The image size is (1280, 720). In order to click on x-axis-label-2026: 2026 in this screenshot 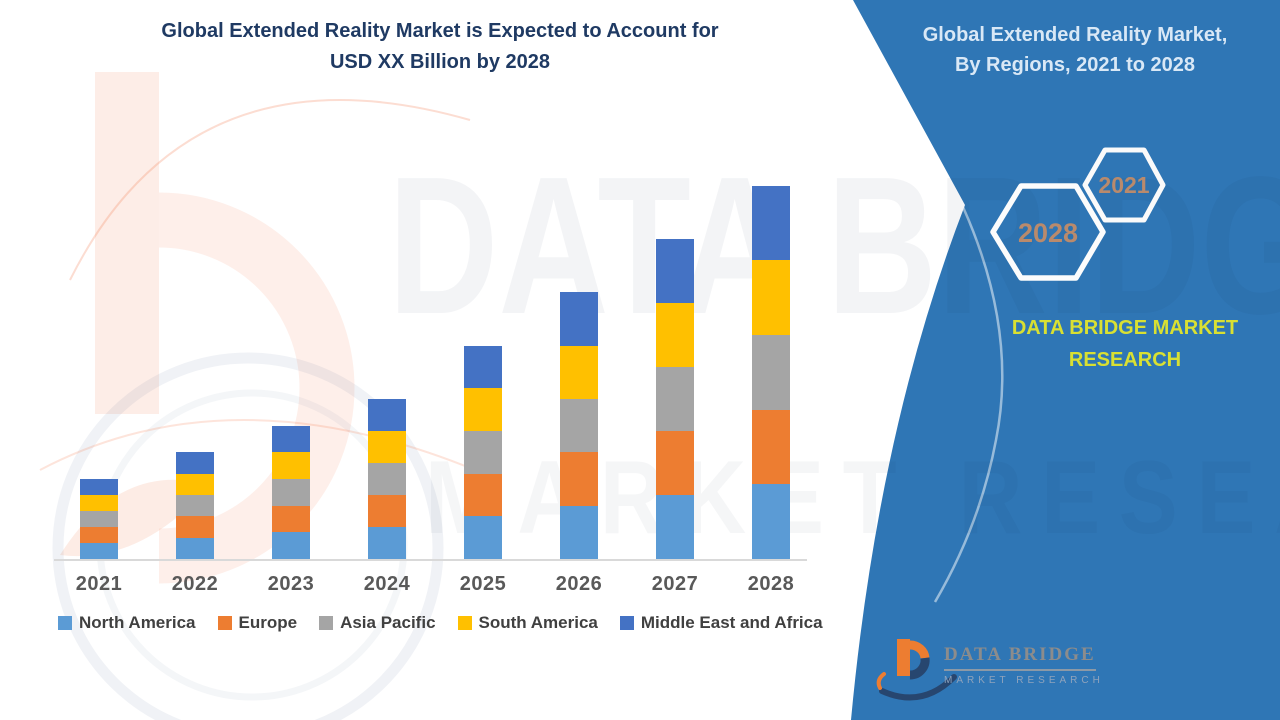, I will do `click(579, 584)`.